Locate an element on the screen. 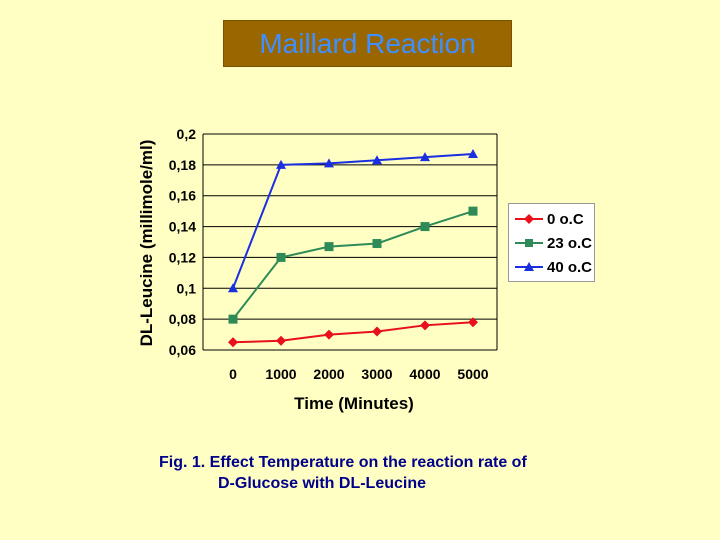 This screenshot has width=720, height=540. y-tick-label: 0,14 is located at coordinates (182, 227).